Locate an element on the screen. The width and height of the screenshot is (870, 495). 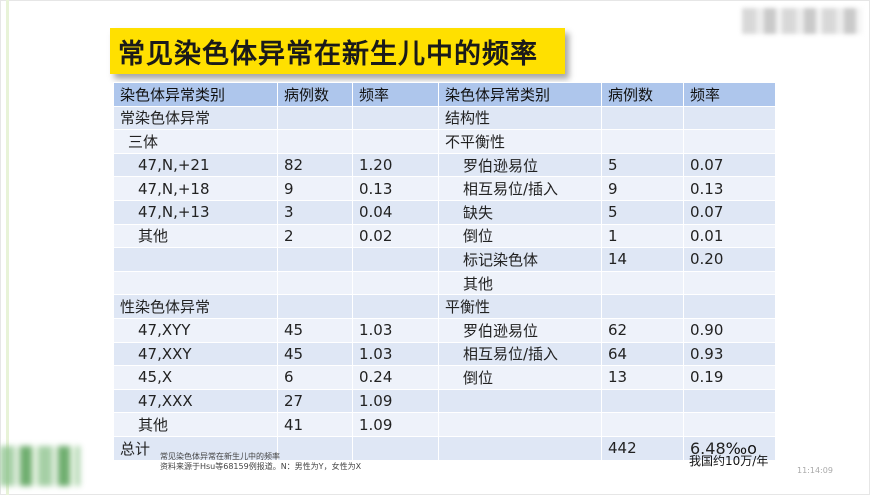
cell-frequency-right: 0.13 is located at coordinates (729, 188).